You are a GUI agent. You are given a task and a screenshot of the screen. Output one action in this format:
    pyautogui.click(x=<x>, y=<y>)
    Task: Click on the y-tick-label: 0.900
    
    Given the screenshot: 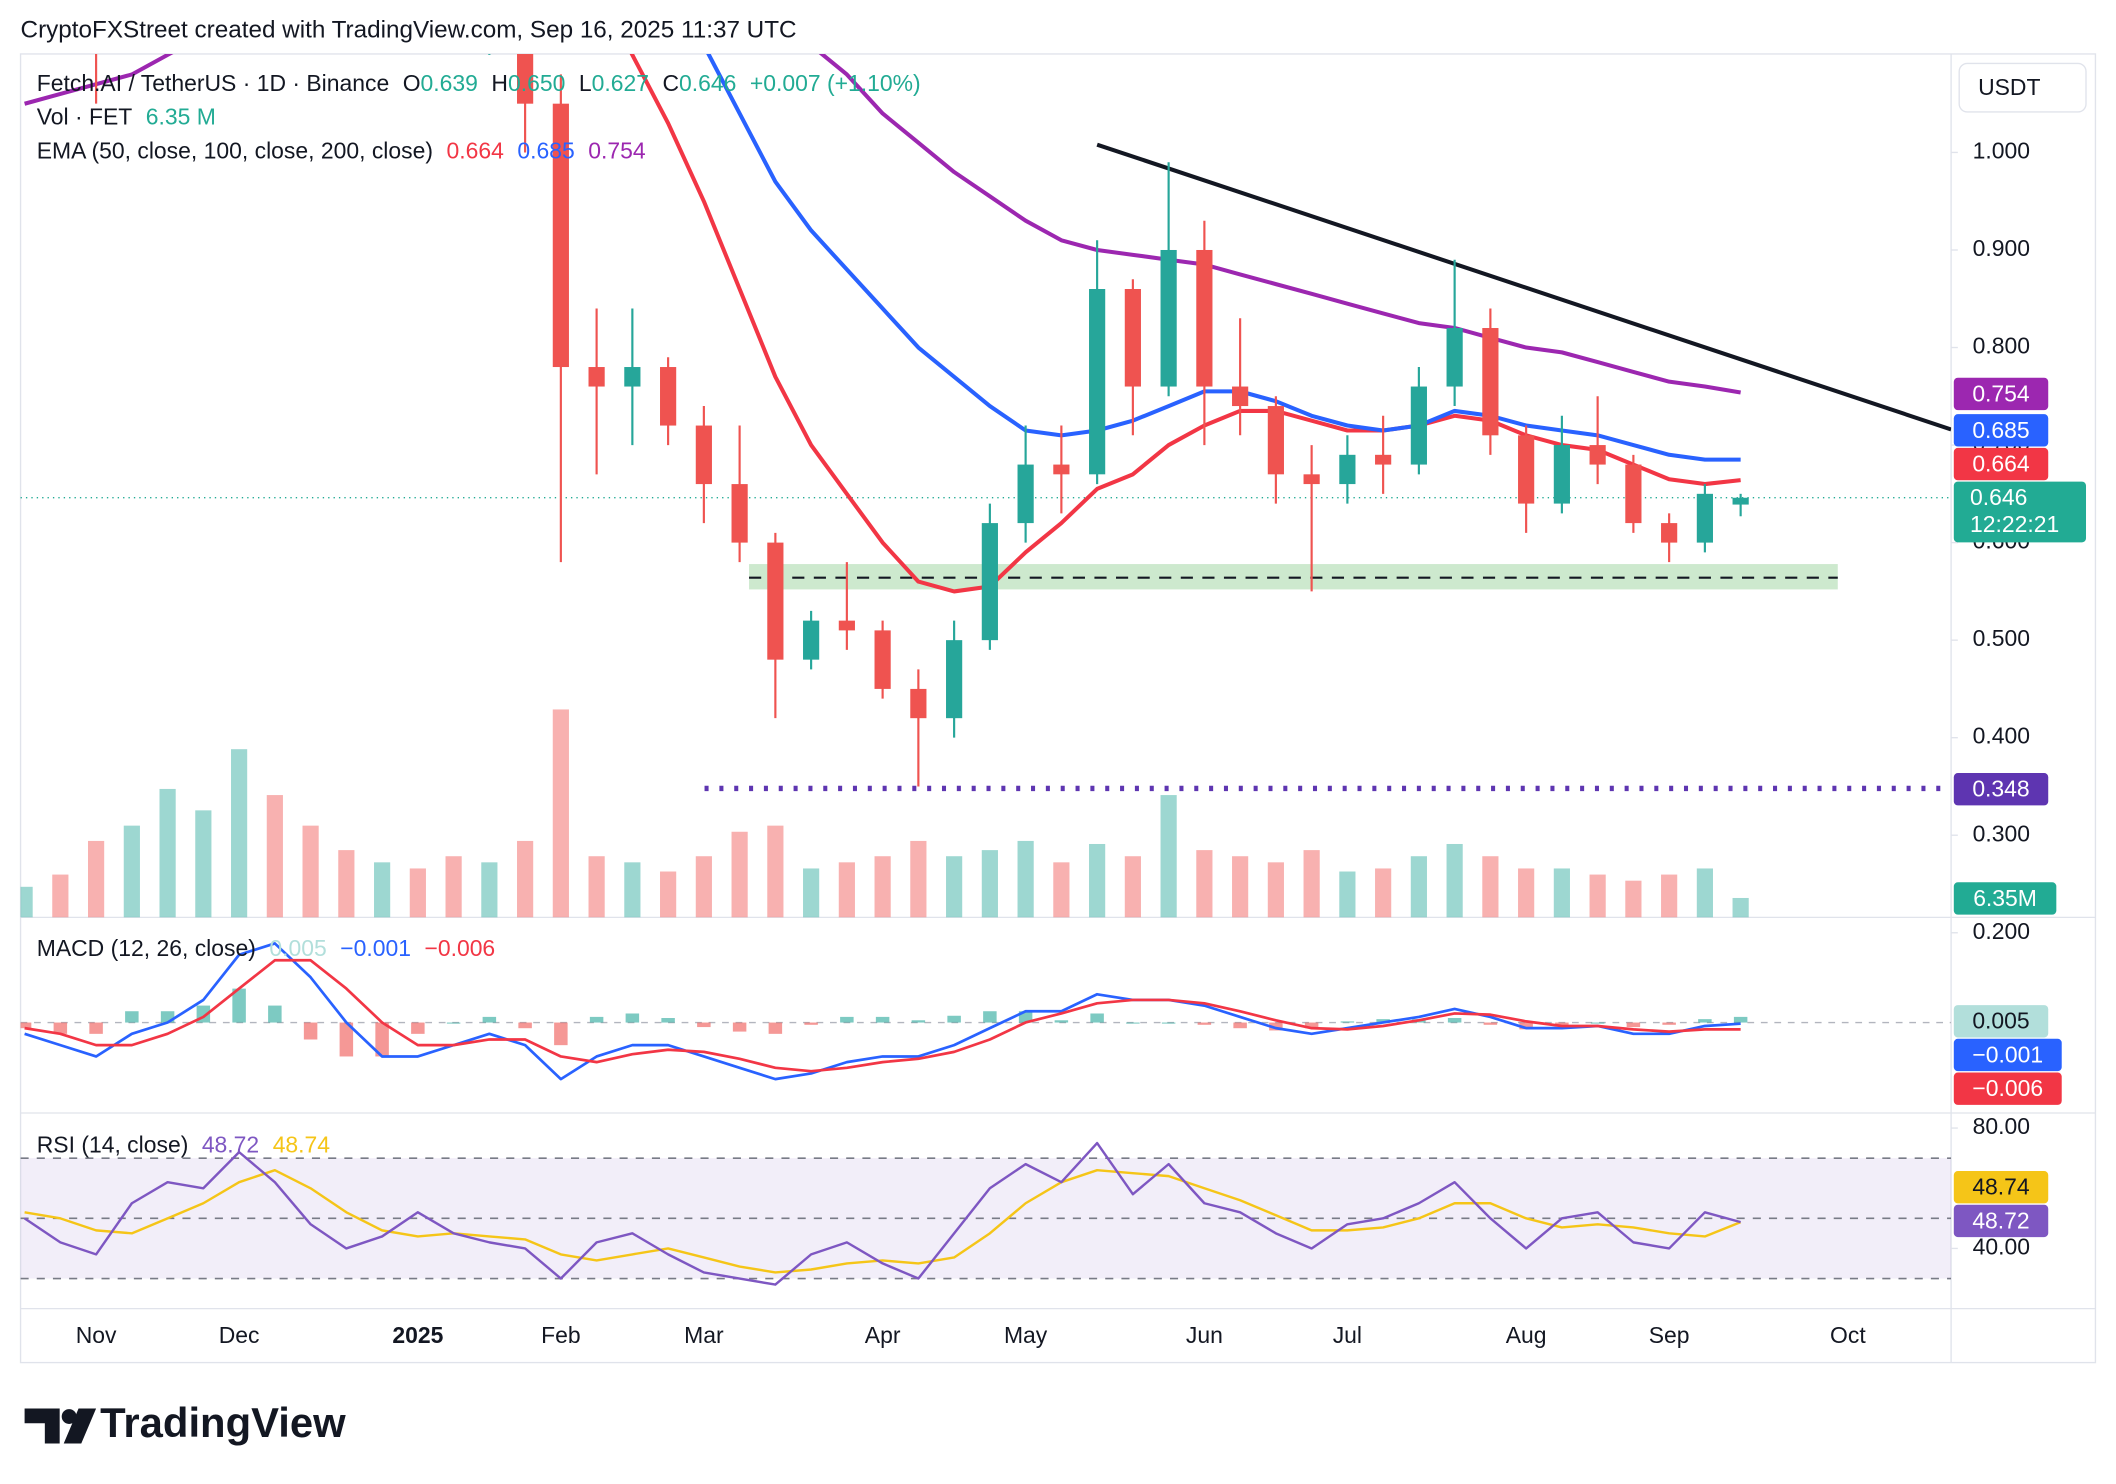 What is the action you would take?
    pyautogui.click(x=2001, y=248)
    